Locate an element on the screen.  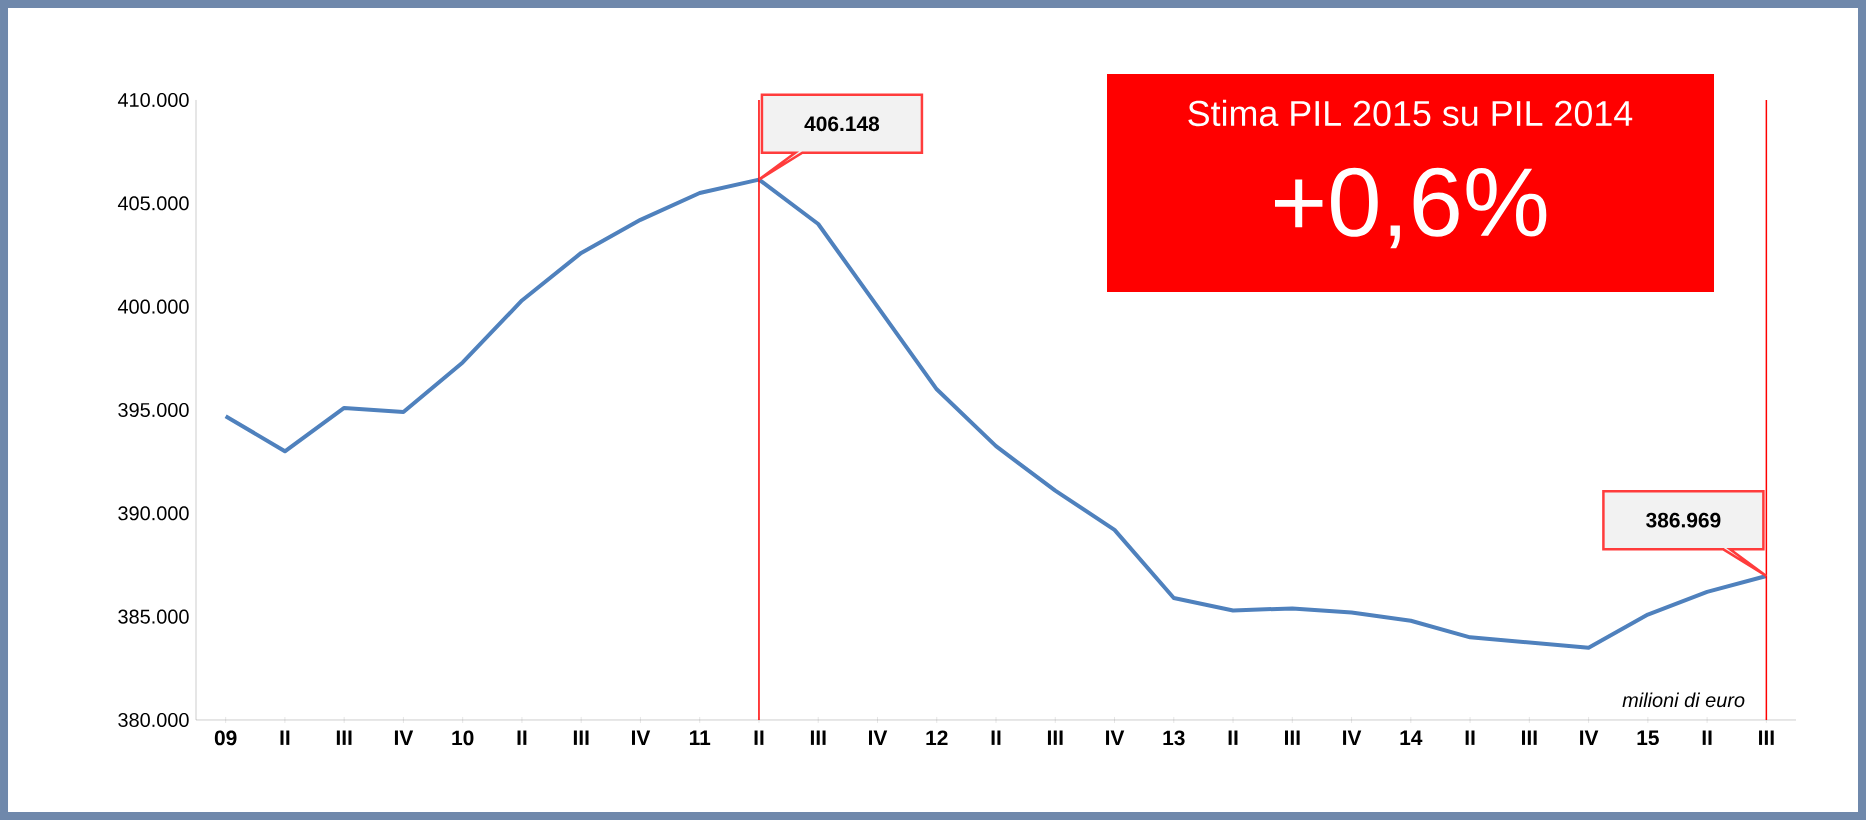
y-tick-label: 385.000 is located at coordinates (153, 616).